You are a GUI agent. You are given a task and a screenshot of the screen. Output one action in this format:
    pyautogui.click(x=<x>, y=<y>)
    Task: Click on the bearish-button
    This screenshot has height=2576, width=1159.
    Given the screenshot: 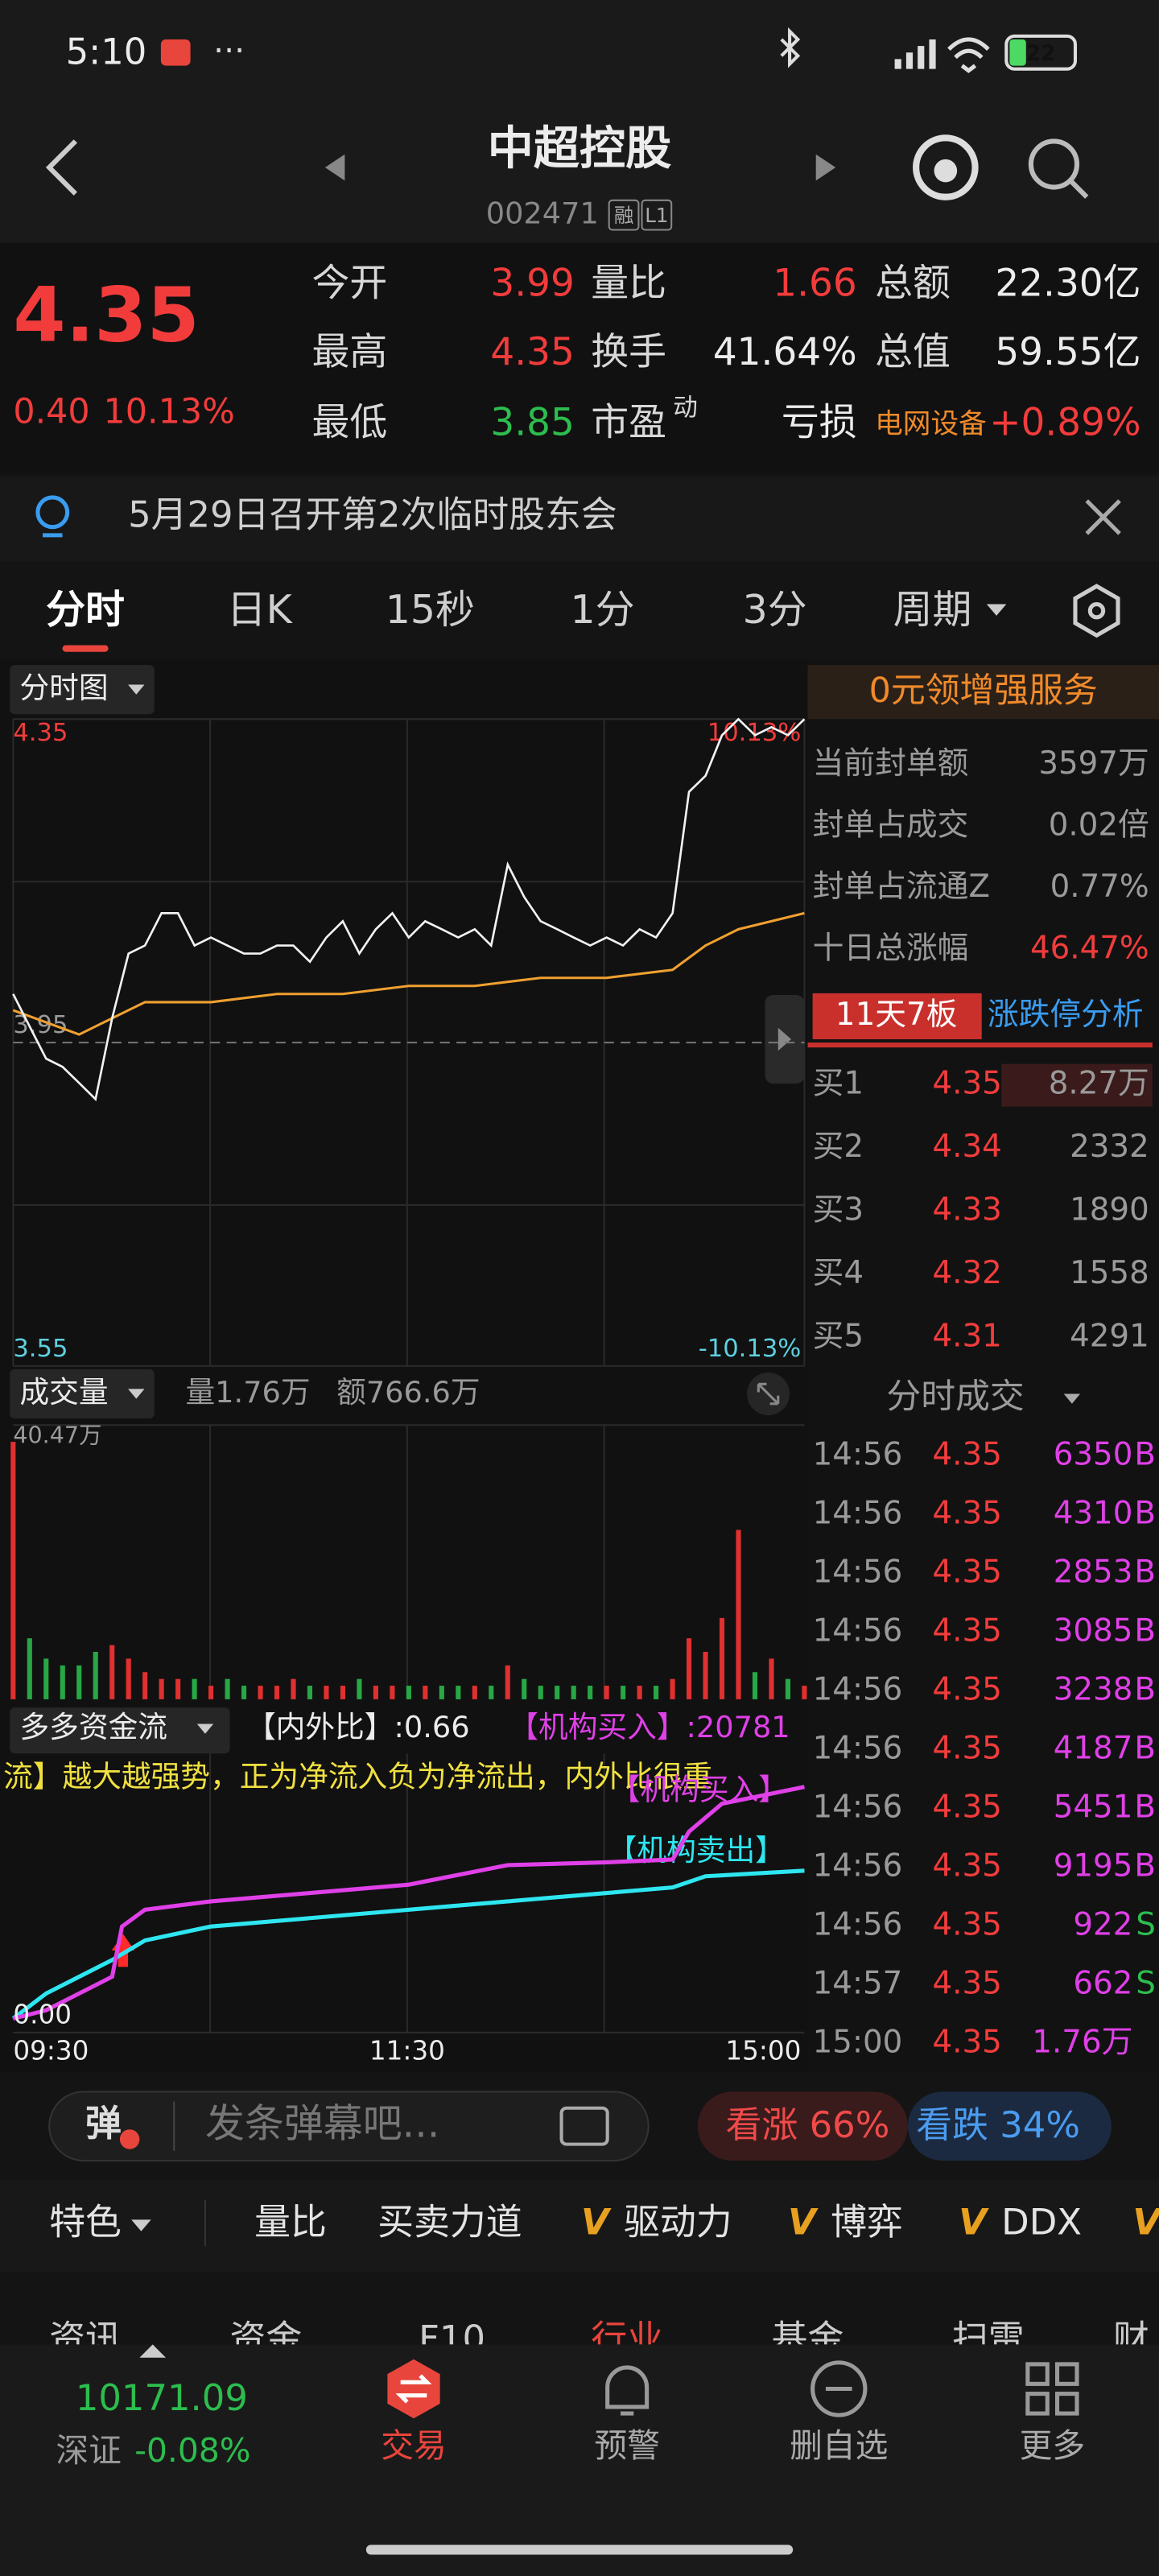 What is the action you would take?
    pyautogui.click(x=1009, y=2126)
    